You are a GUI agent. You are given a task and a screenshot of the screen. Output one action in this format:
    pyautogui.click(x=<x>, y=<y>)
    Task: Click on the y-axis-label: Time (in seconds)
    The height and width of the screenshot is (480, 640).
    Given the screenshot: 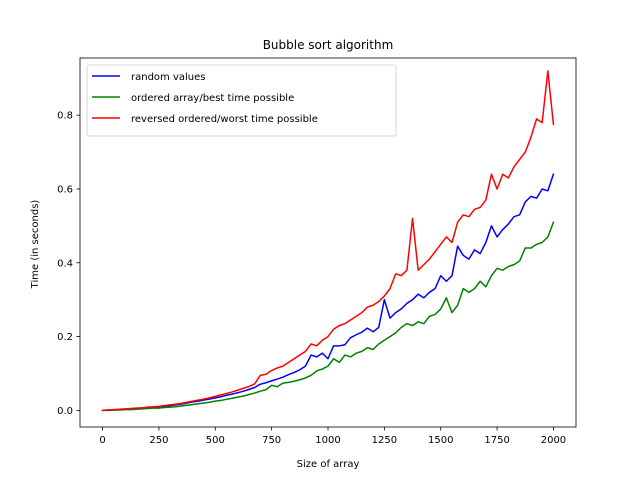 What is the action you would take?
    pyautogui.click(x=35, y=245)
    